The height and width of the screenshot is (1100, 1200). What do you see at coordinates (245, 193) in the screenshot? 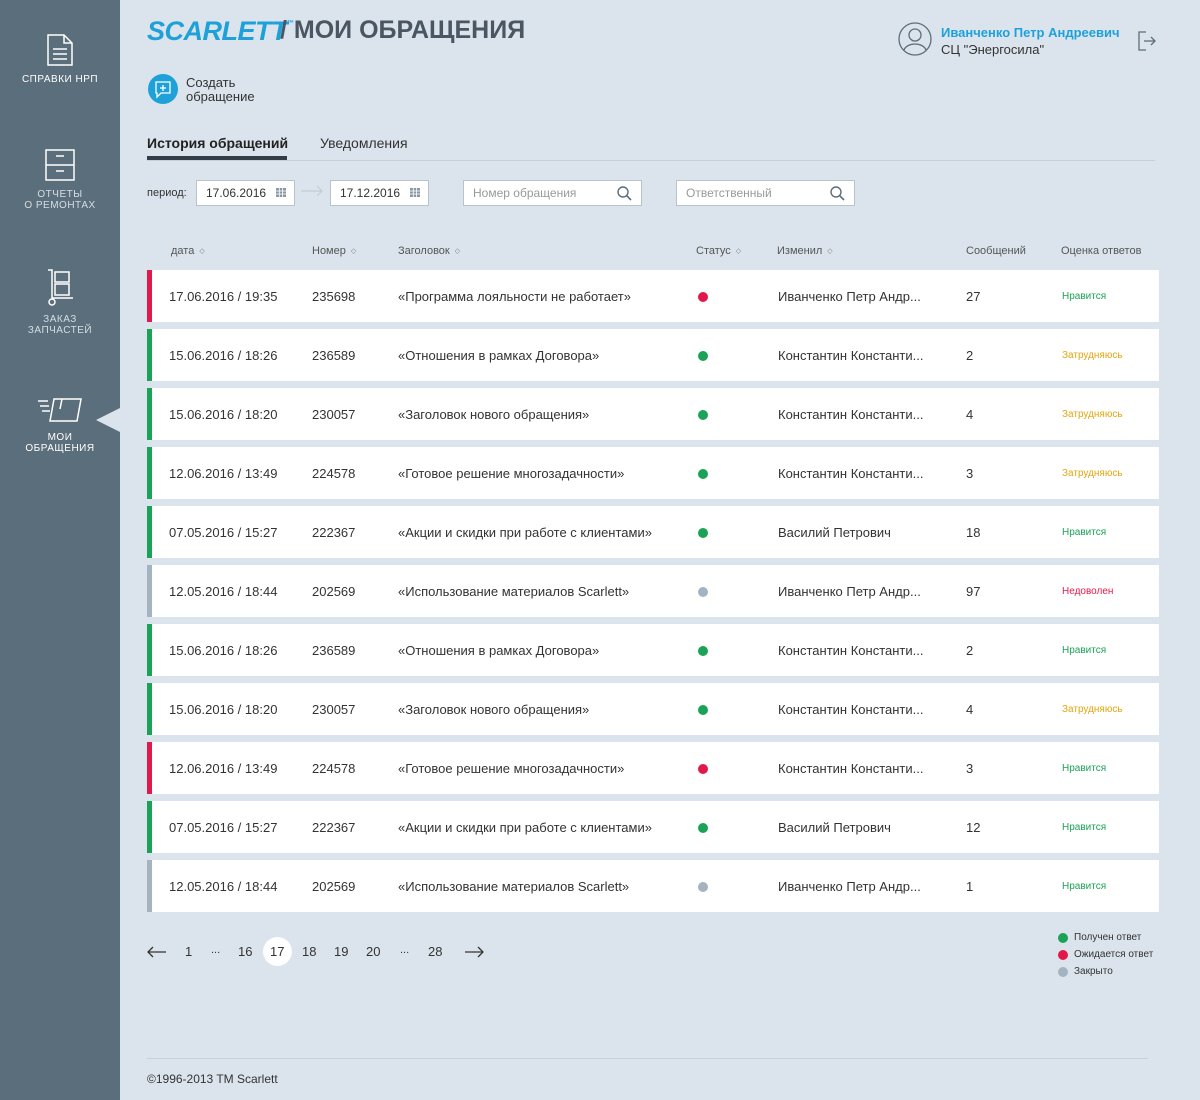
I see `date-from-field: 17.06.2016` at bounding box center [245, 193].